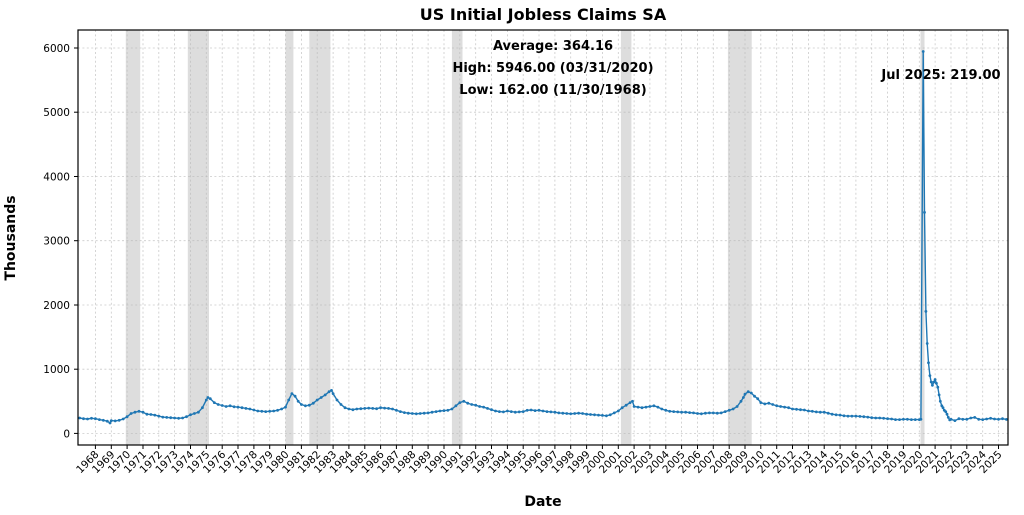 The width and height of the screenshot is (1024, 515). Describe the element at coordinates (56, 306) in the screenshot. I see `y-tick-label: 2000` at that location.